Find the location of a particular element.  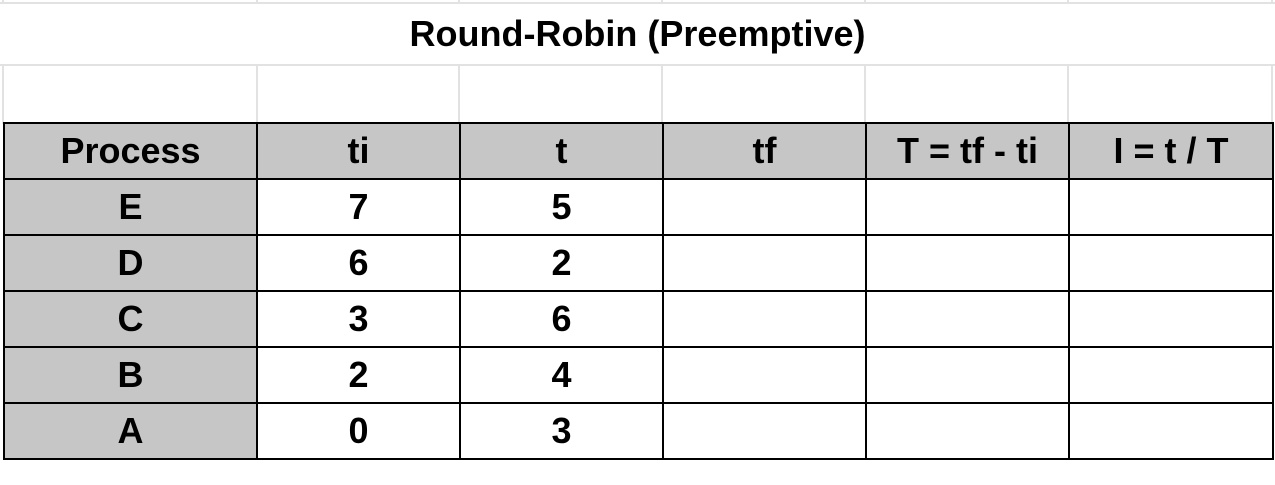

header-row: Process ti t tf T = tf - ti I = t / T is located at coordinates (638, 151).